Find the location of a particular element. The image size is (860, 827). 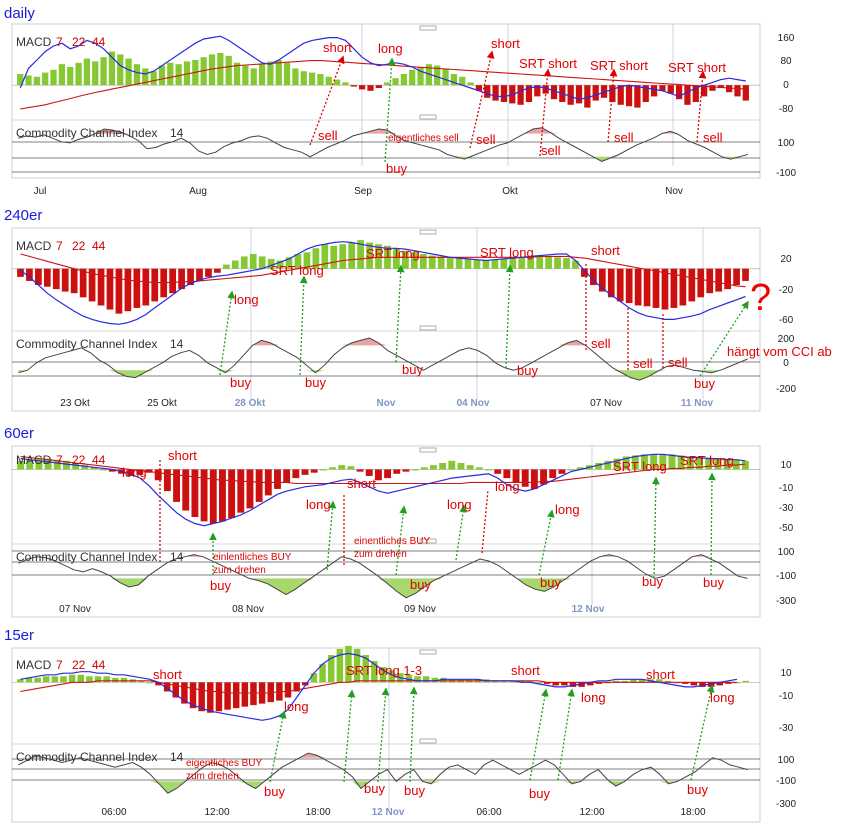

cci-param: 14 is located at coordinates (177, 133).